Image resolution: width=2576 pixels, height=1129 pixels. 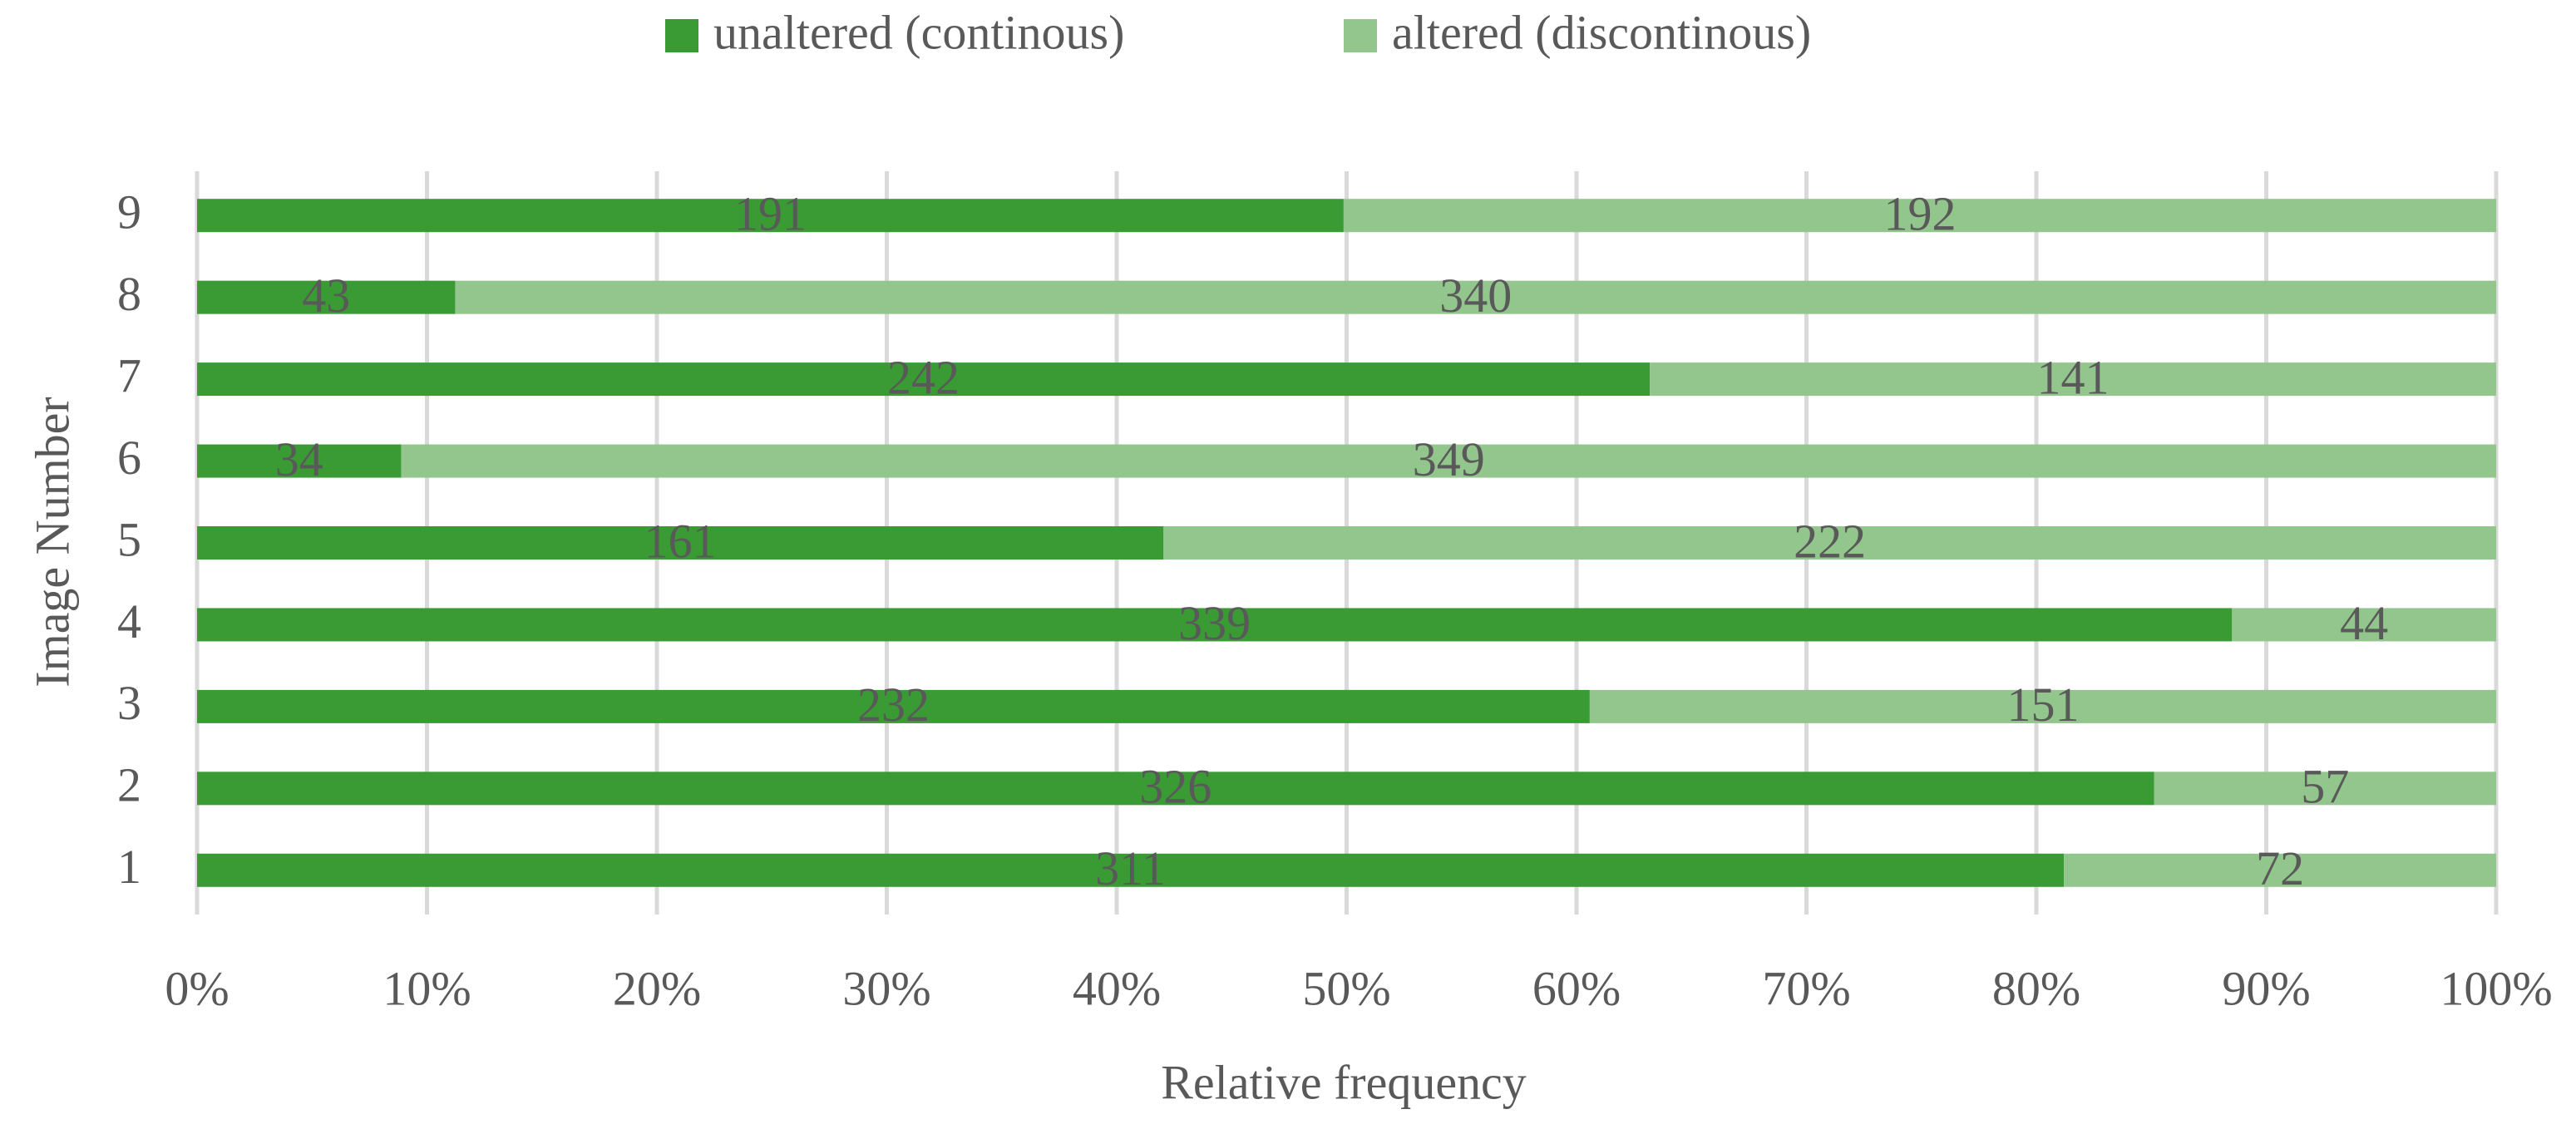 I want to click on y-tick-label: 8, so click(x=129, y=294).